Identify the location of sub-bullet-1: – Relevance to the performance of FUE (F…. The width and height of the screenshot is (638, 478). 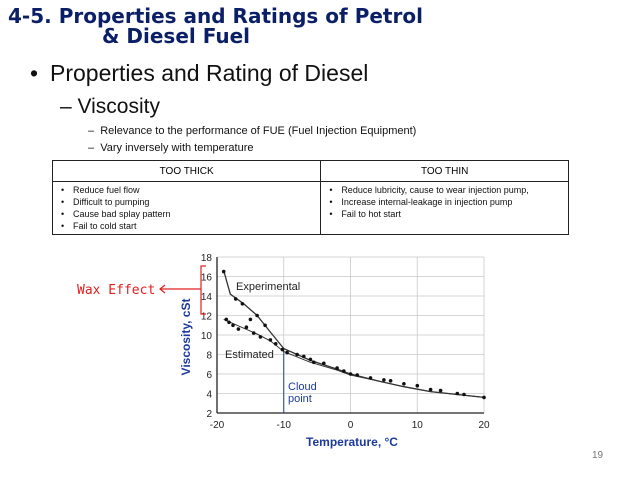
(252, 131).